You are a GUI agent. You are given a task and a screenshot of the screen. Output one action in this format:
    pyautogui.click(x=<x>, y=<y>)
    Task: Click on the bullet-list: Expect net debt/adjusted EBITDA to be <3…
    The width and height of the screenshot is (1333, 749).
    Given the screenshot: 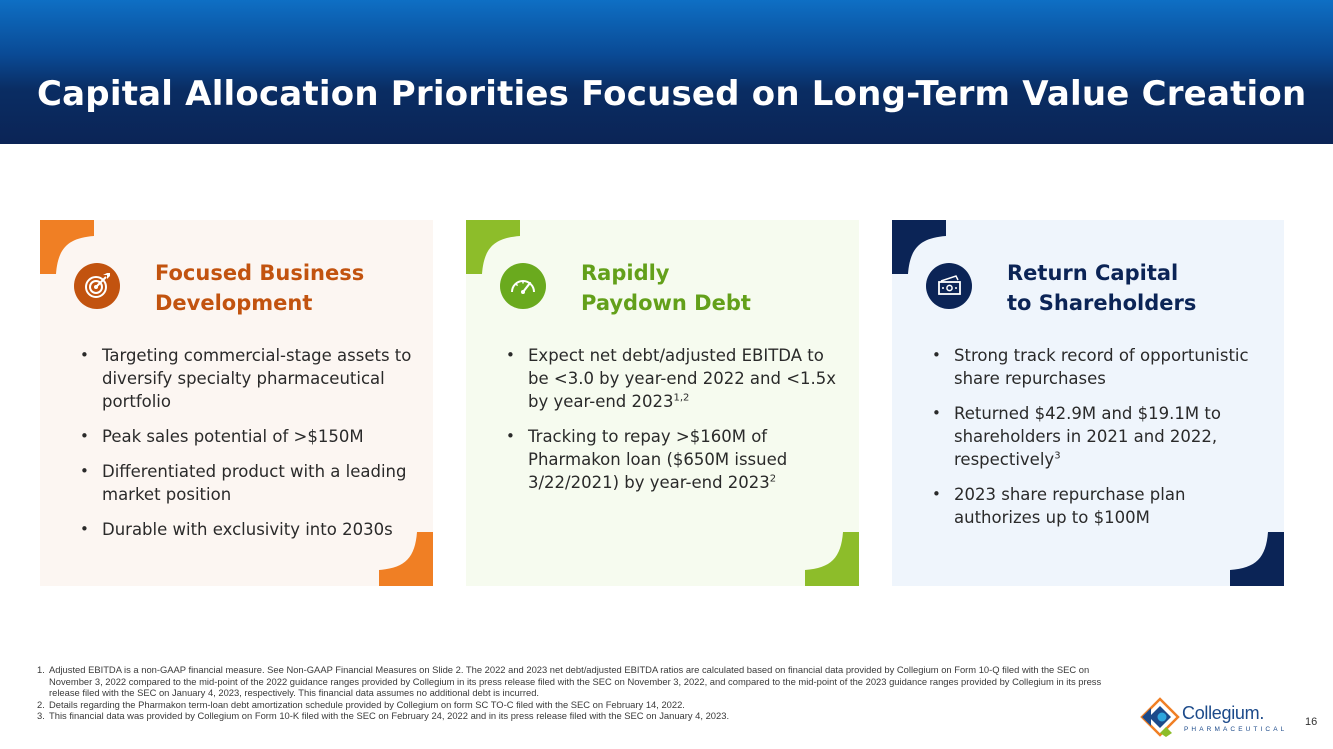 What is the action you would take?
    pyautogui.click(x=674, y=425)
    